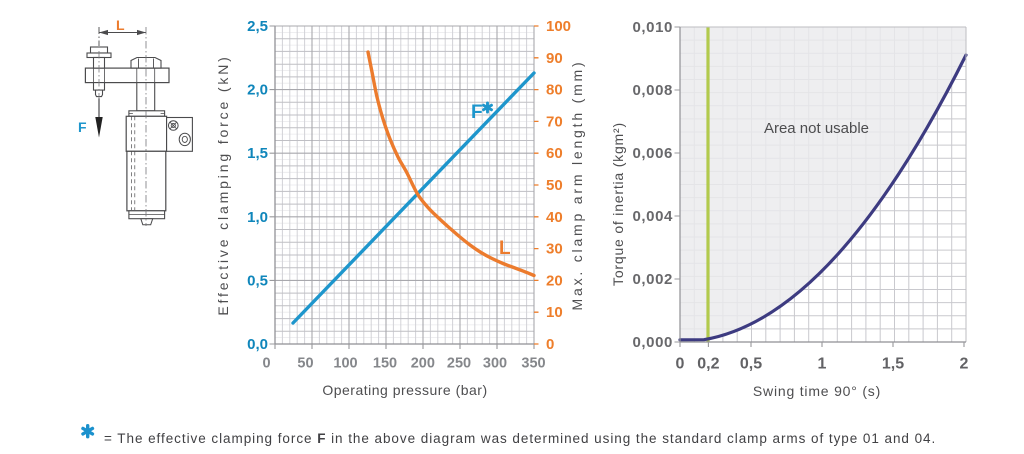  Describe the element at coordinates (404, 390) in the screenshot. I see `svg-text: Operating pressure (bar)` at that location.